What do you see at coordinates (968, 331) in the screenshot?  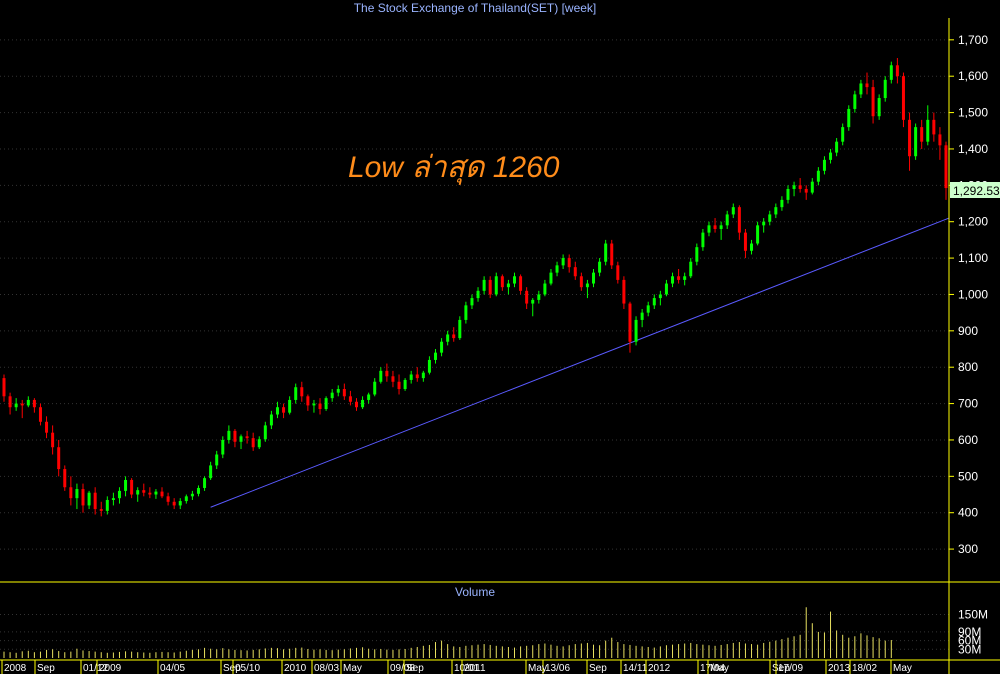 I see `price-tick-label: 900` at bounding box center [968, 331].